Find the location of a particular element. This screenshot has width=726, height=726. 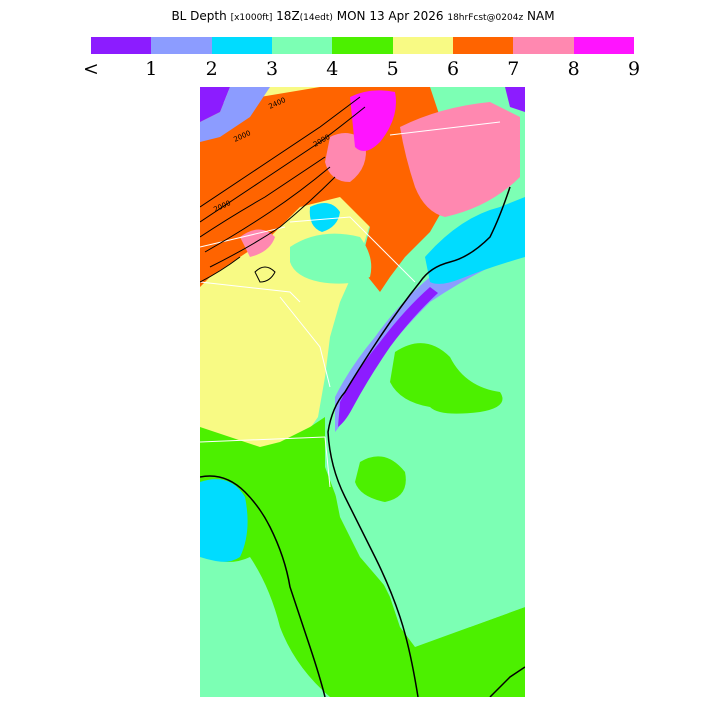

field-below1k-ne is located at coordinates (515, 99).